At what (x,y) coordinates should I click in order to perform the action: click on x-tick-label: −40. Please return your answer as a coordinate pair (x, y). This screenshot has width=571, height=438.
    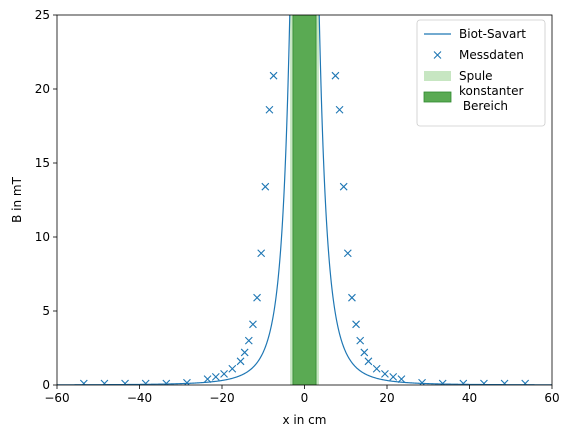
    Looking at the image, I should click on (139, 398).